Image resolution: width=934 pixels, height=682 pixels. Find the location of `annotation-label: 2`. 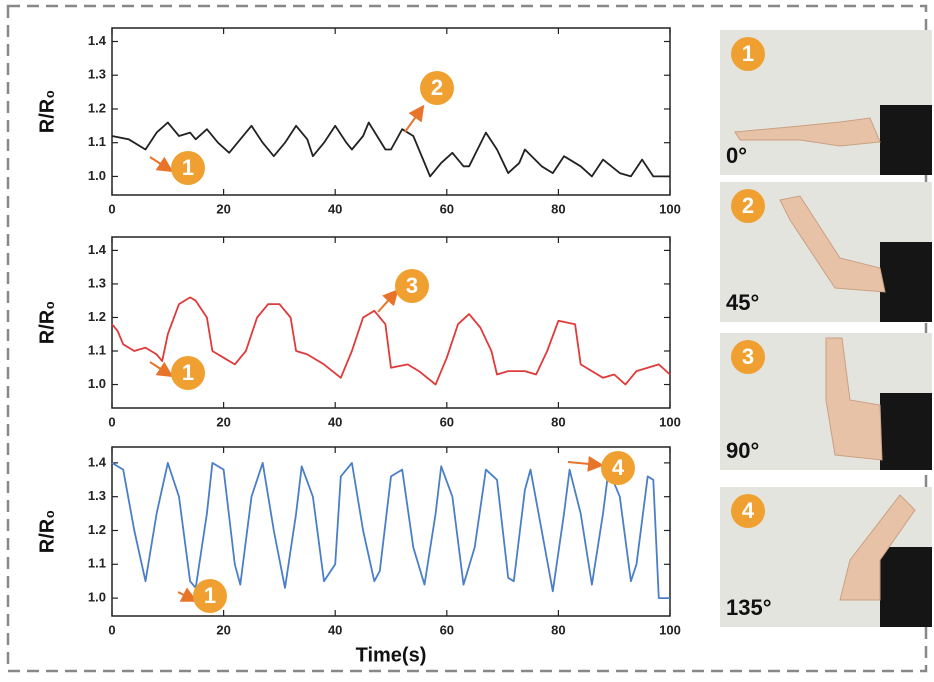

annotation-label: 2 is located at coordinates (437, 87).